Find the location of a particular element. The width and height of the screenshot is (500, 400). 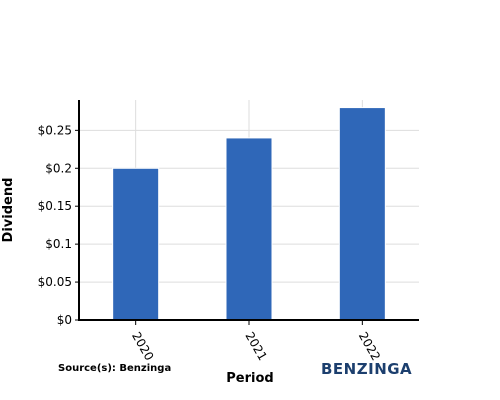

y-tick-label: $0.05 is located at coordinates (55, 282).